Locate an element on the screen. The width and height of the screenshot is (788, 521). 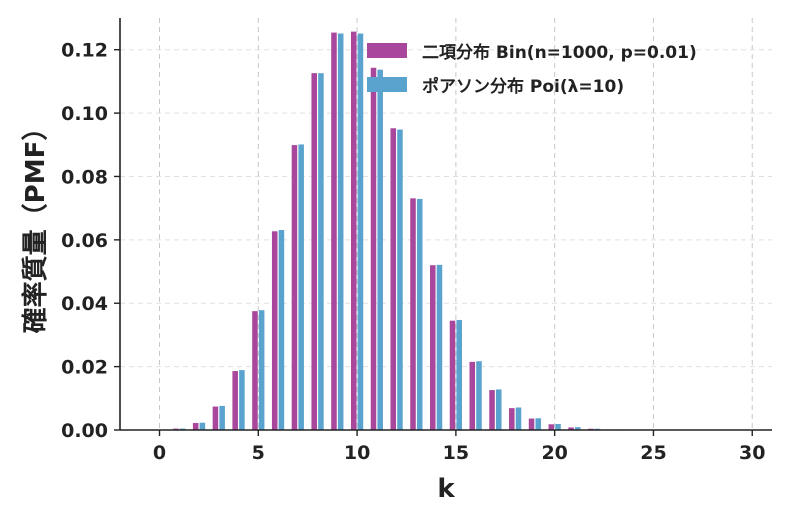
binomial-bar-k10 is located at coordinates (353, 231).